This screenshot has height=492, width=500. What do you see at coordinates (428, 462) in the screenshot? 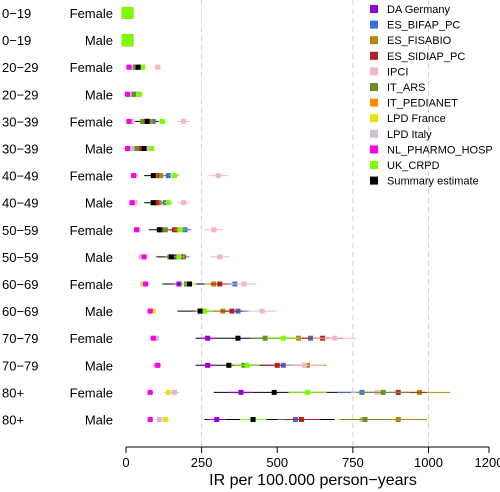
I see `x-tick-label: 1000` at bounding box center [428, 462].